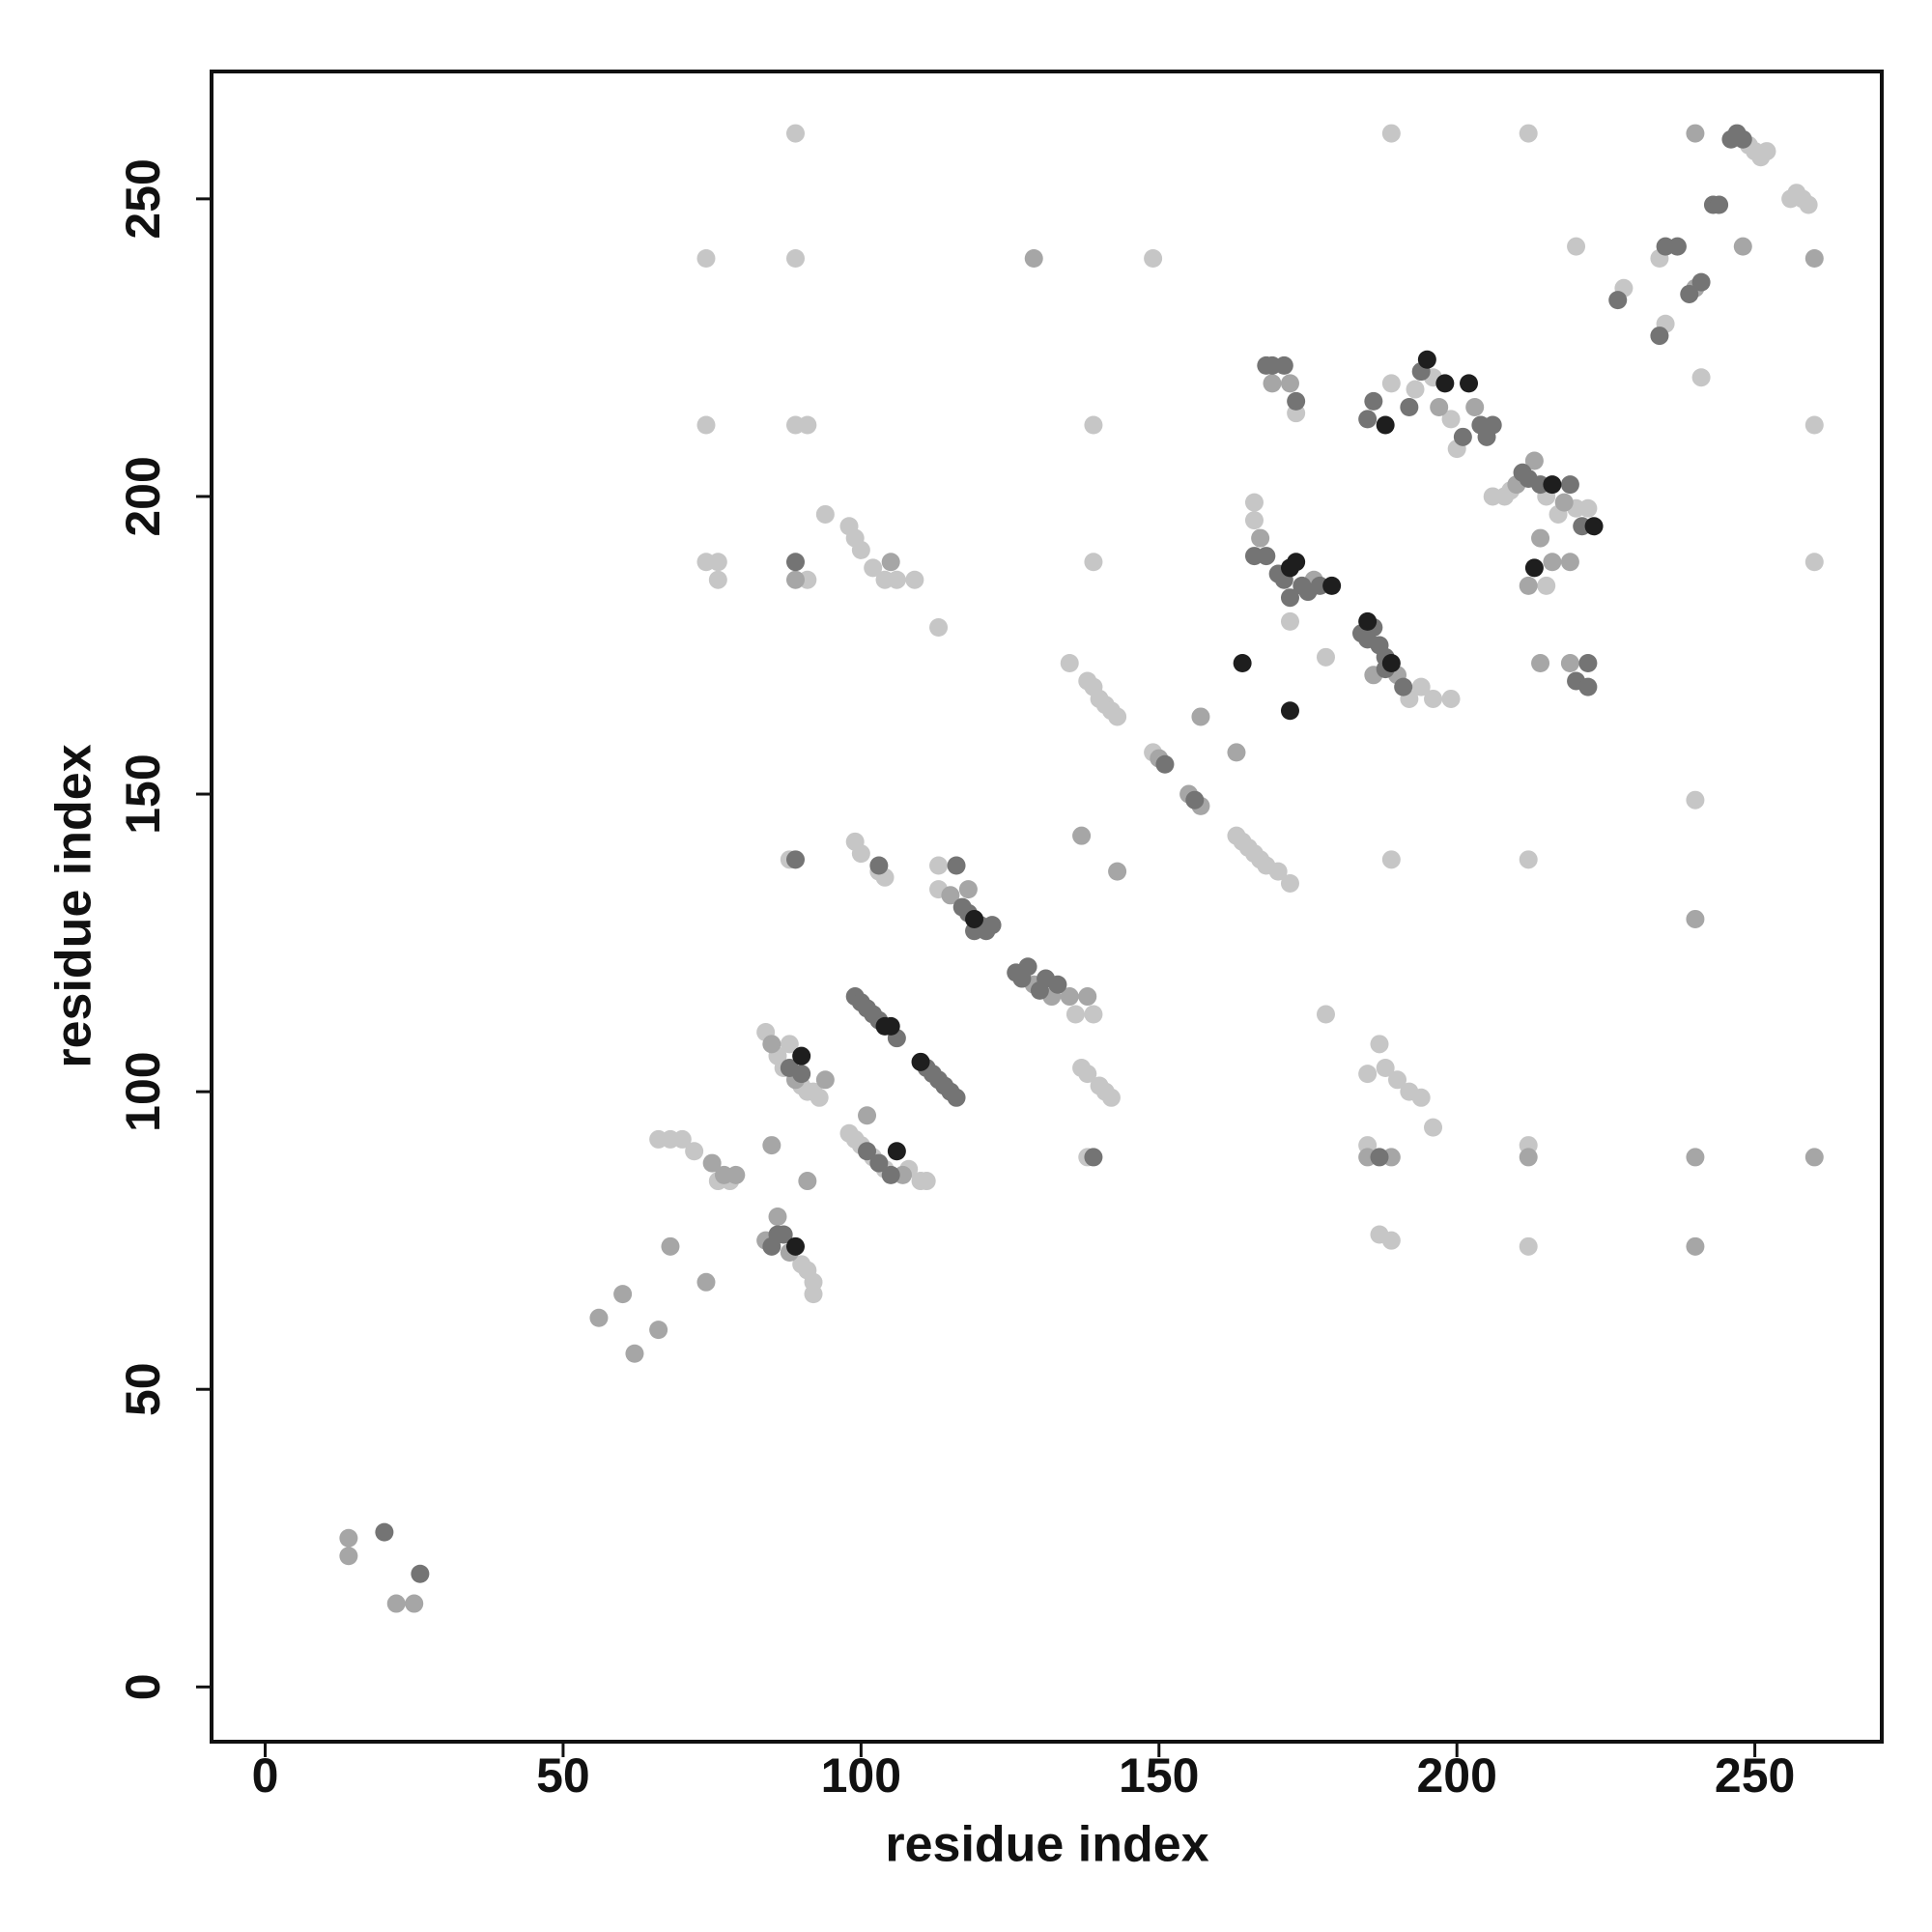 This screenshot has height=1932, width=1932. I want to click on x-tick-label: 0, so click(265, 1775).